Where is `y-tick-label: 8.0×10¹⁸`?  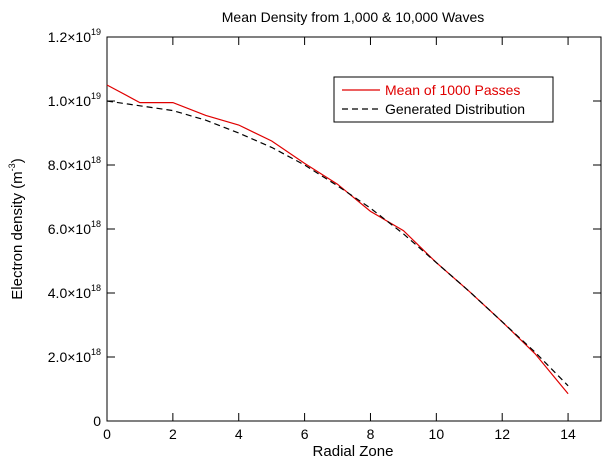 y-tick-label: 8.0×10¹⁸ is located at coordinates (74, 164).